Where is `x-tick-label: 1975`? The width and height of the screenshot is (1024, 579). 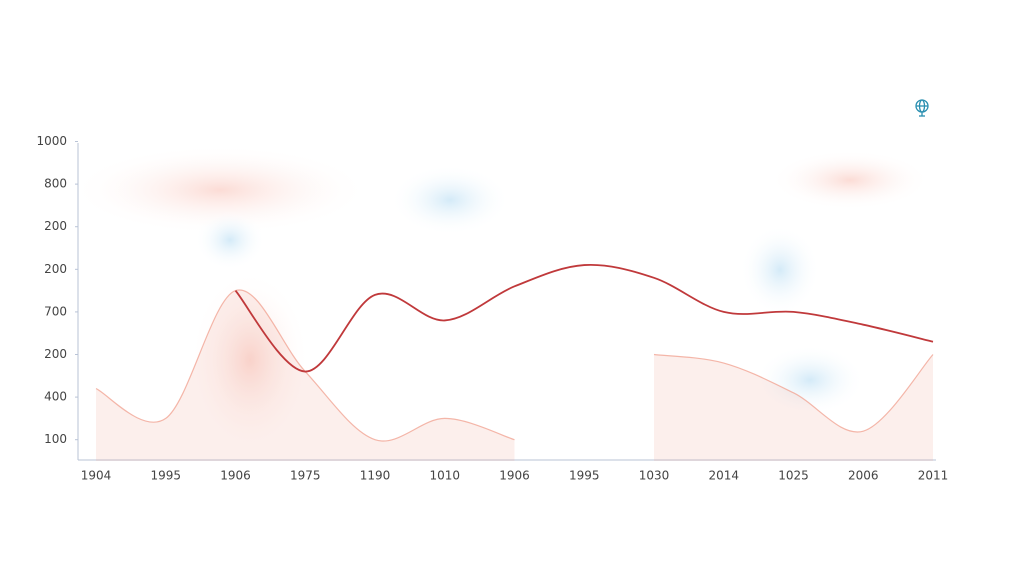
x-tick-label: 1975 is located at coordinates (305, 476).